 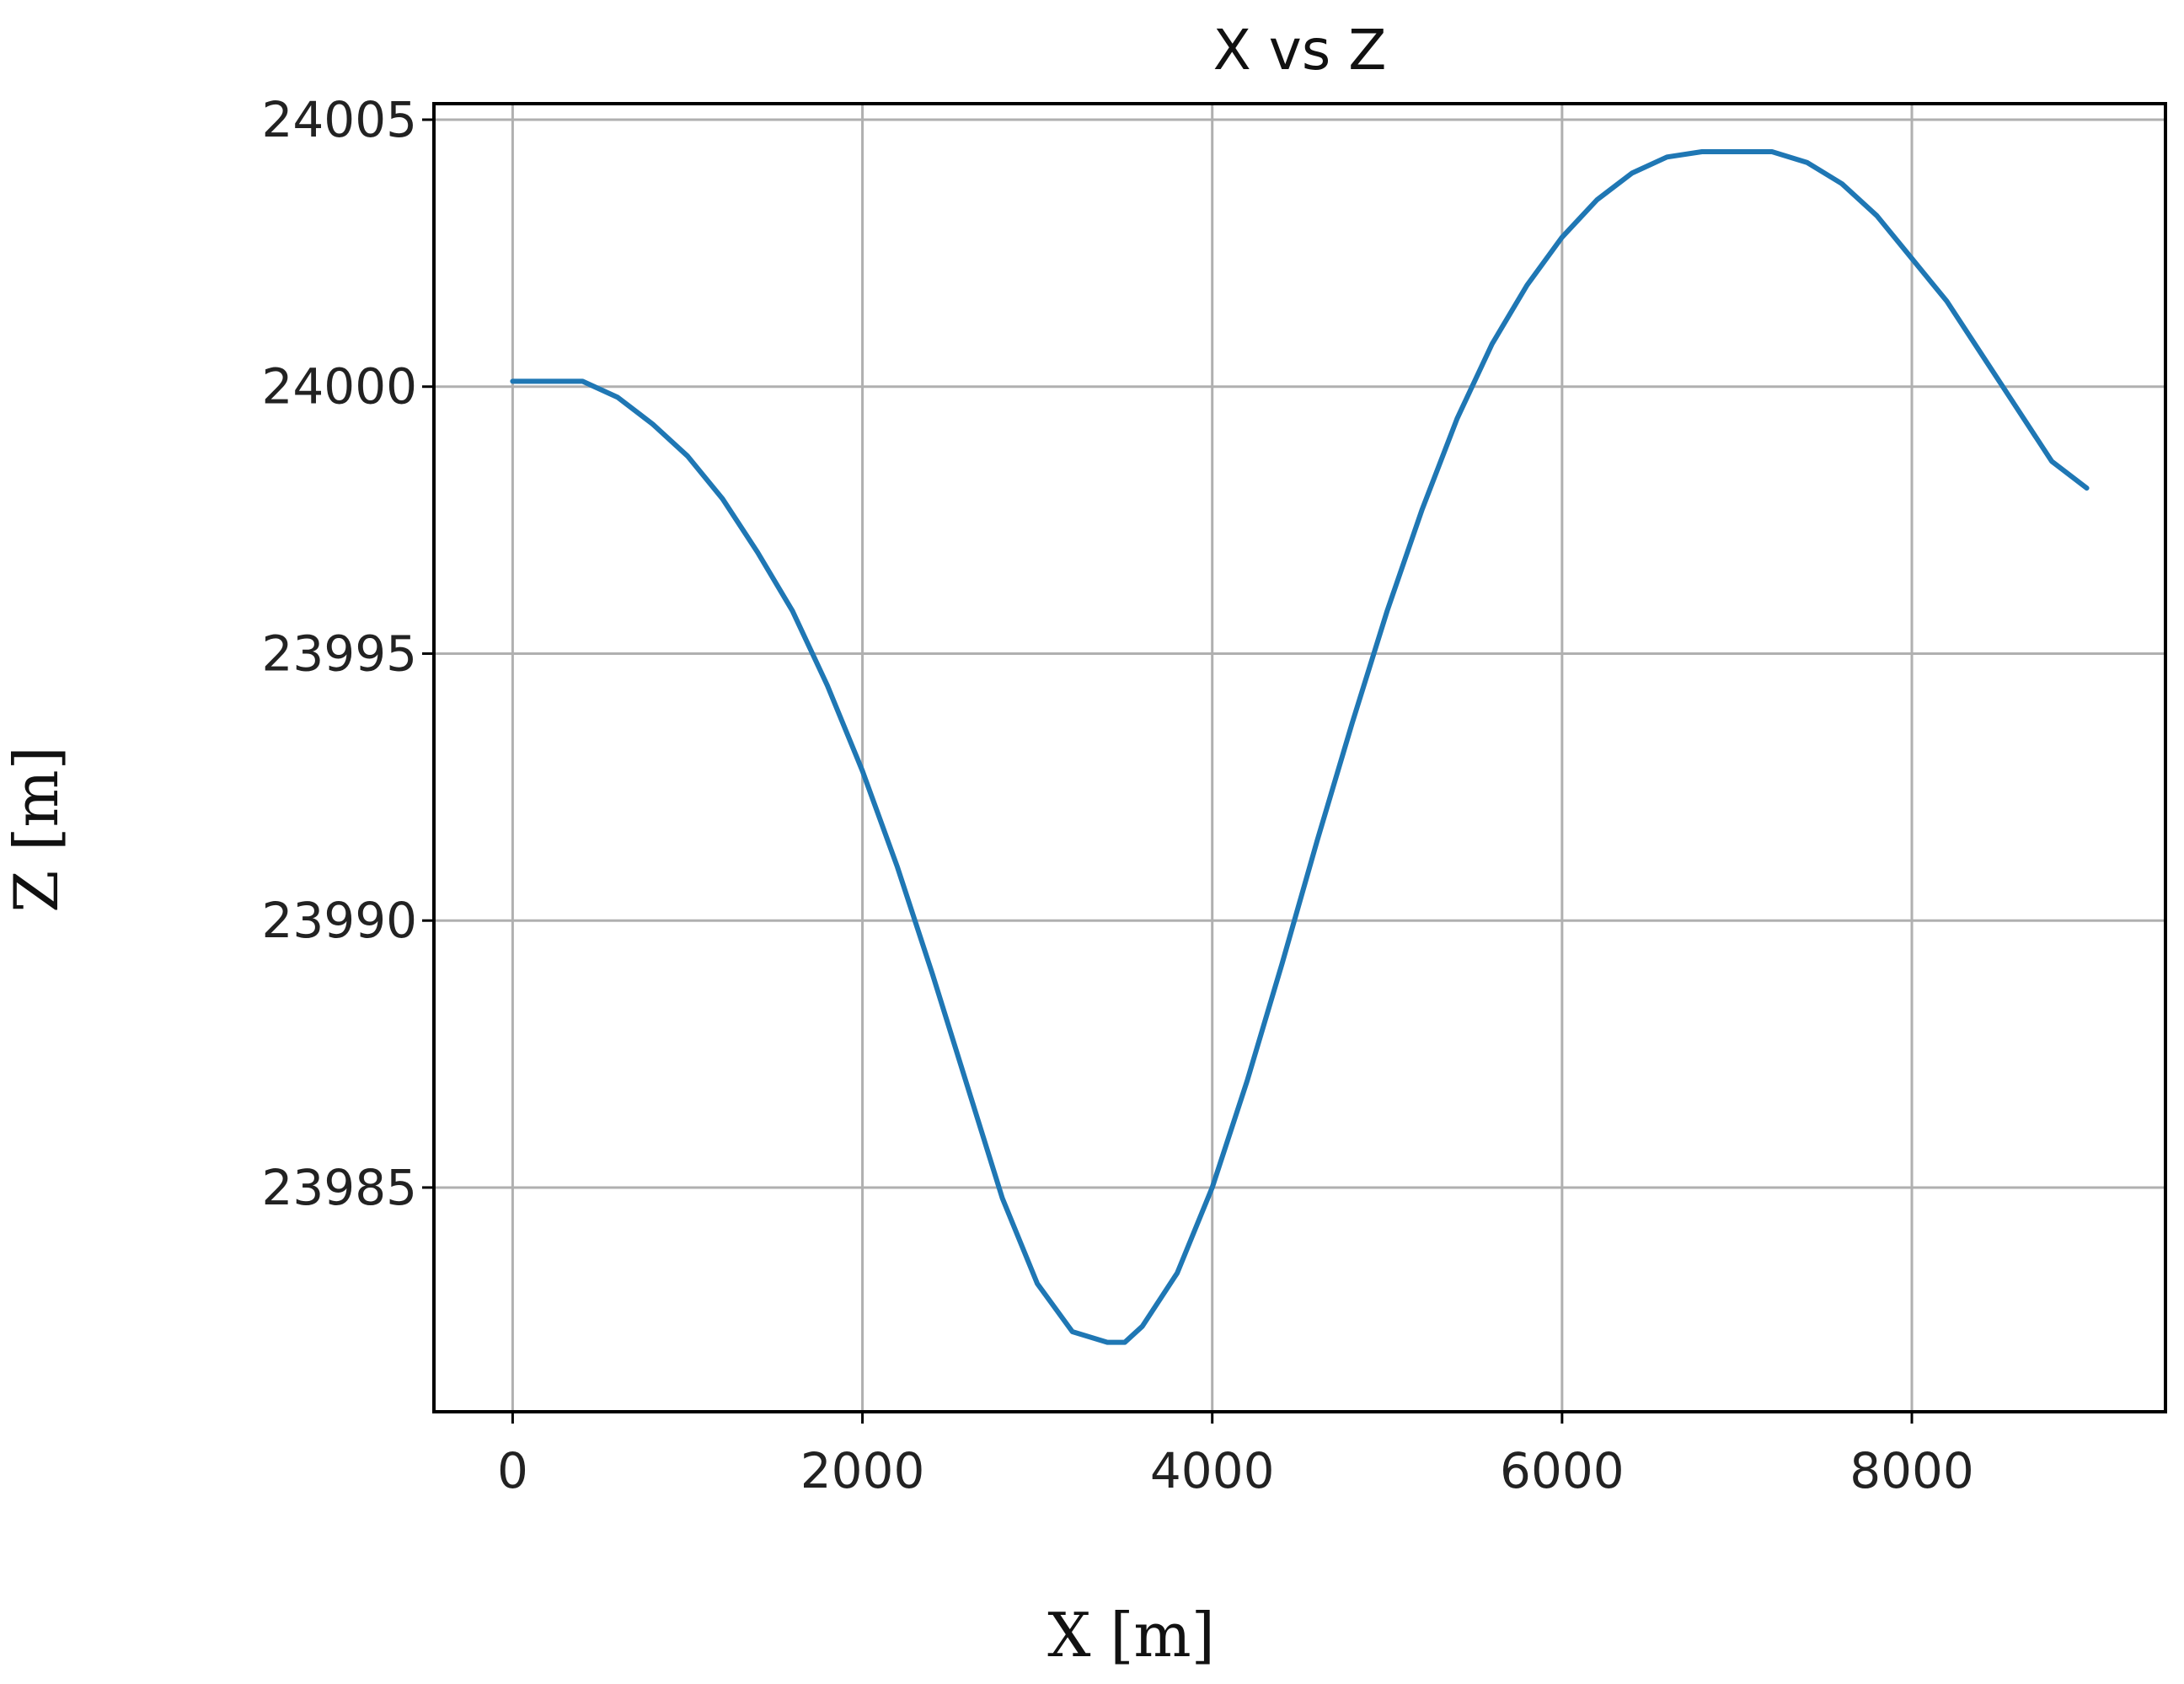 What do you see at coordinates (36, 829) in the screenshot?
I see `y-axis-label: Z [m]` at bounding box center [36, 829].